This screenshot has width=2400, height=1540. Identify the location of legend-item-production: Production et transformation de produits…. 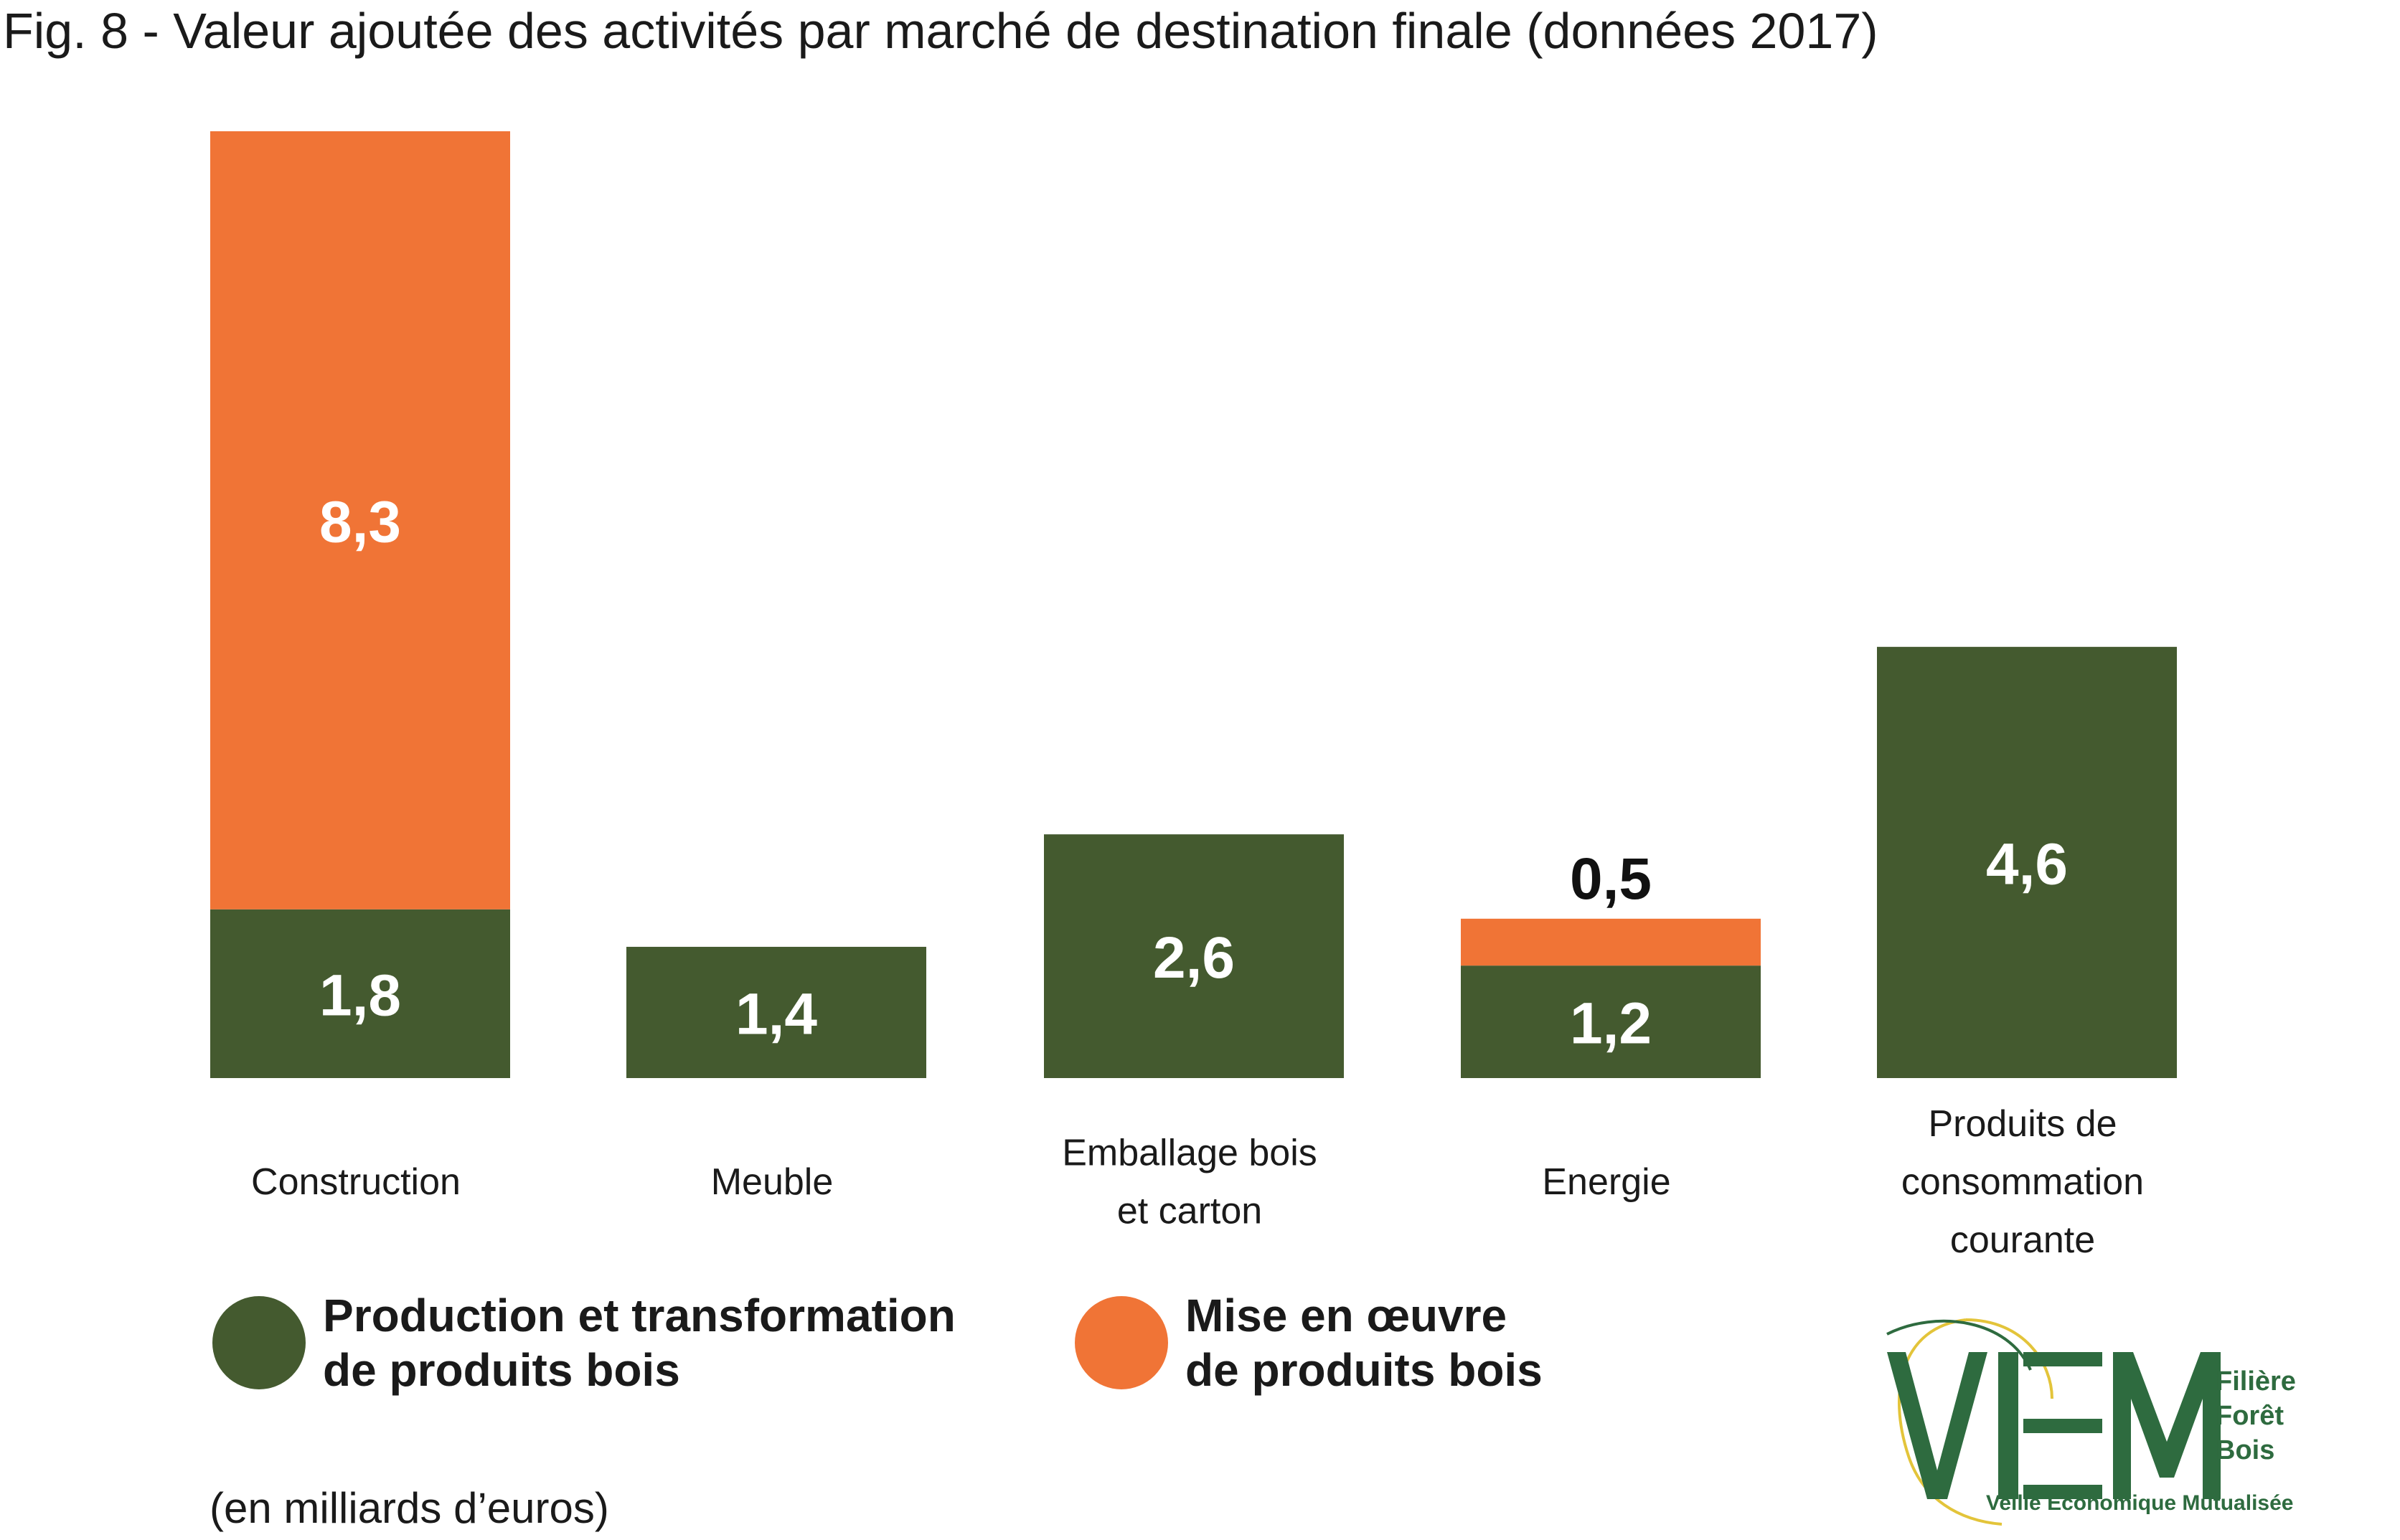
(584, 1343).